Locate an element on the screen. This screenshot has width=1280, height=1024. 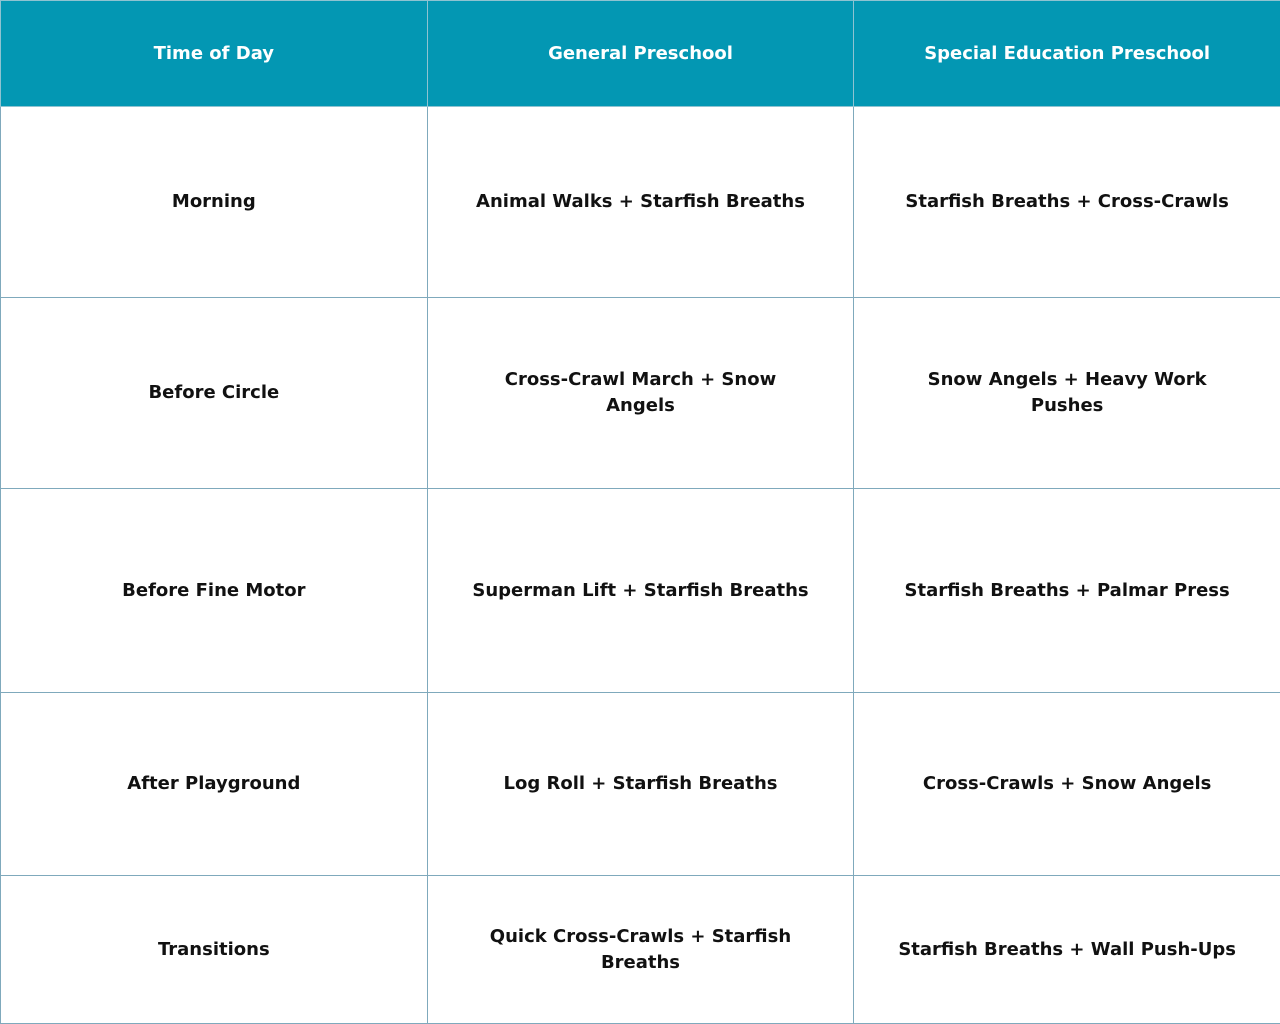
header-time-of-day: Time of Day is located at coordinates (214, 53).